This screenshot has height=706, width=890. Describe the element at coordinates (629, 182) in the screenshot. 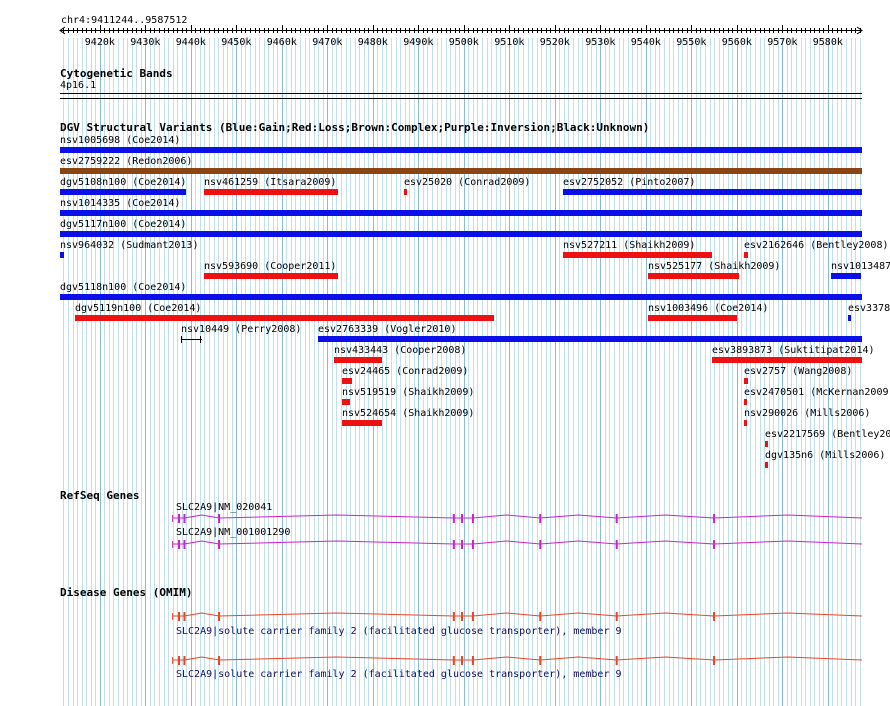

I see `dgv-feature-label: esv2752052 (Pinto2007)` at that location.